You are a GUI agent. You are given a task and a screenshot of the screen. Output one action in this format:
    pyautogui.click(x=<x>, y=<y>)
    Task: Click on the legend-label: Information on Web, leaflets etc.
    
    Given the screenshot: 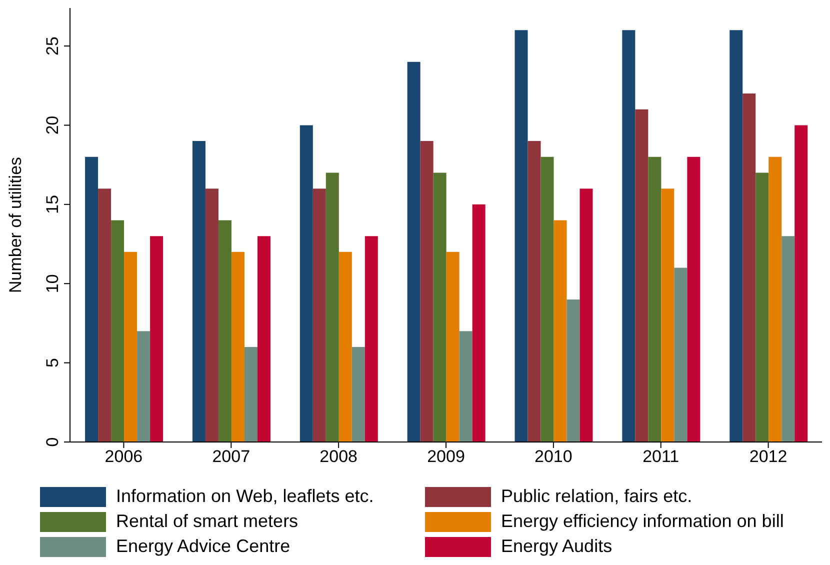 What is the action you would take?
    pyautogui.click(x=245, y=496)
    